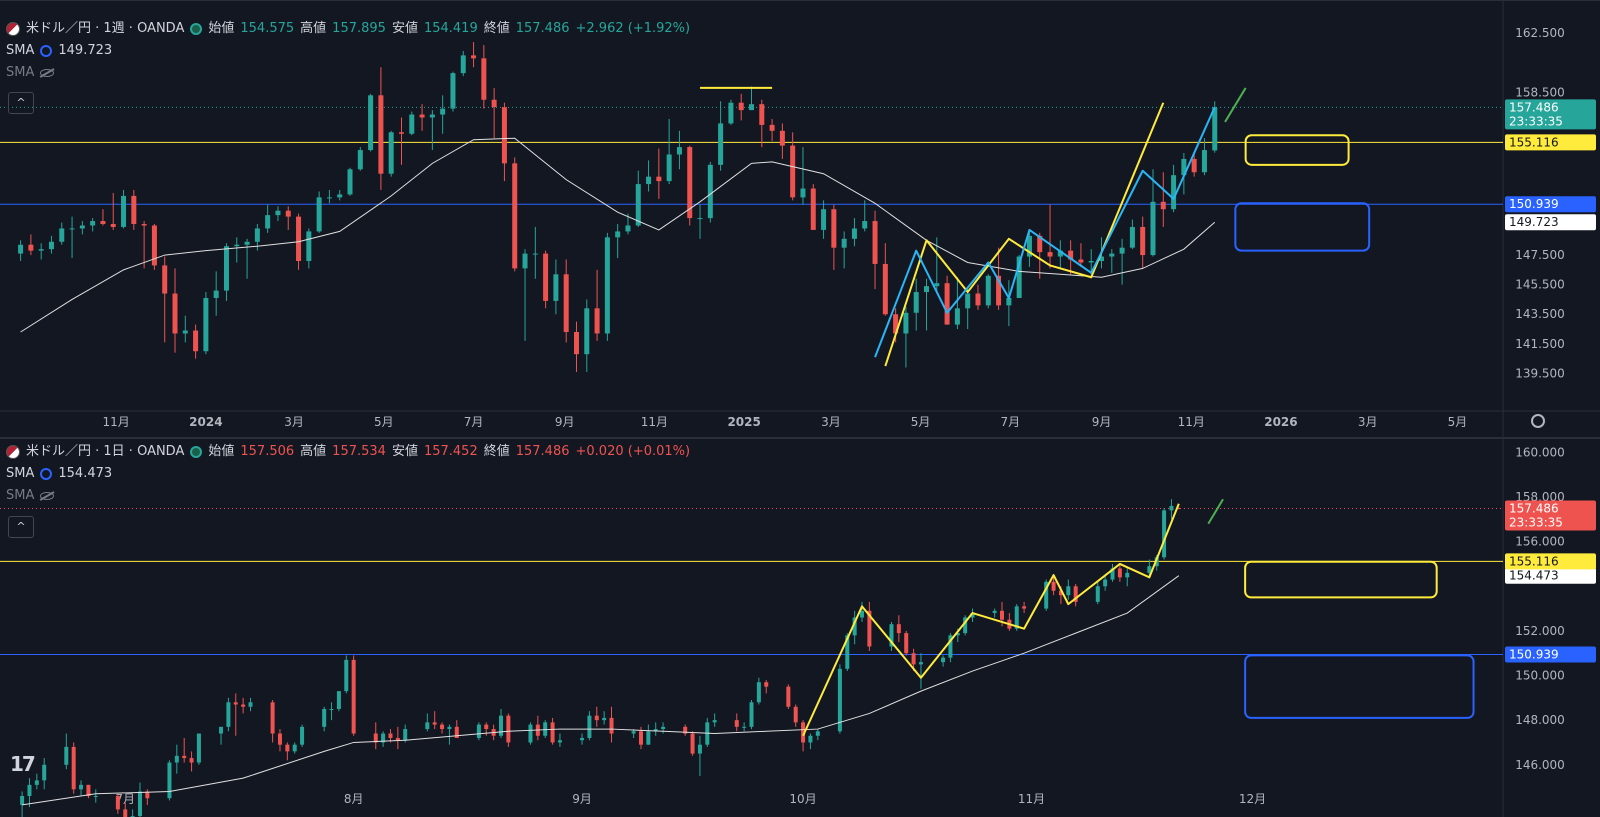 The width and height of the screenshot is (1600, 817). I want to click on tradingview-logo: 17, so click(23, 764).